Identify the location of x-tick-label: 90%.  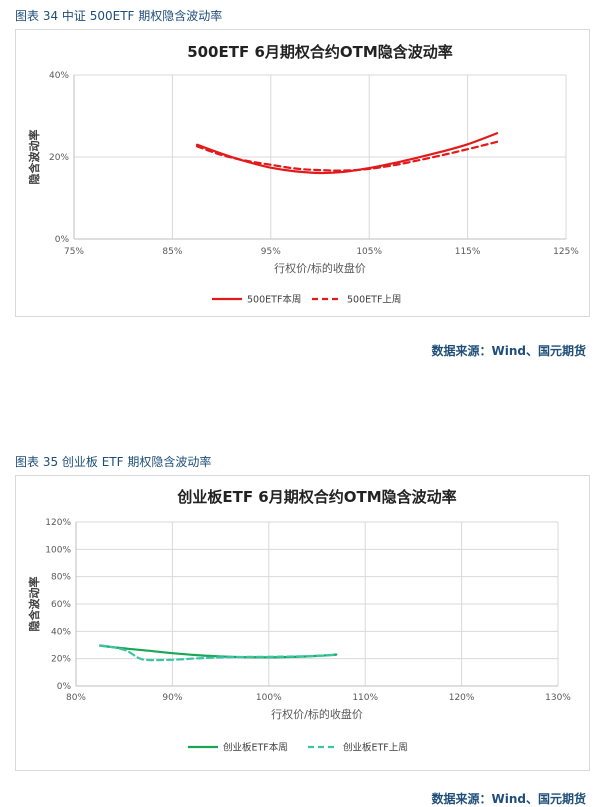
(172, 698).